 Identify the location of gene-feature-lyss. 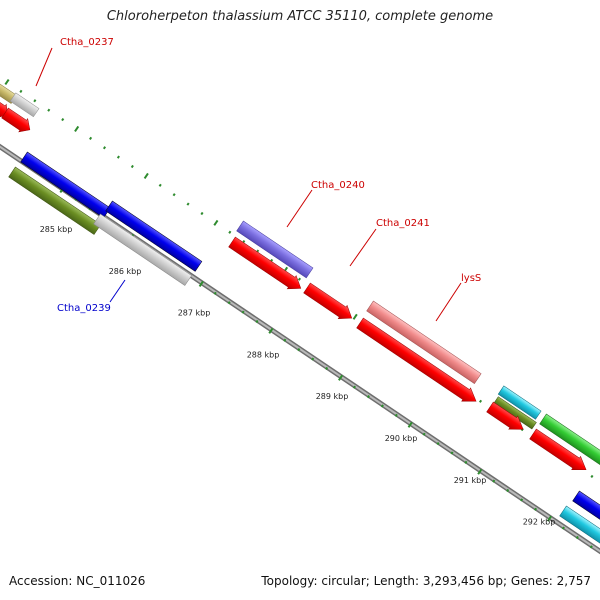
(424, 342).